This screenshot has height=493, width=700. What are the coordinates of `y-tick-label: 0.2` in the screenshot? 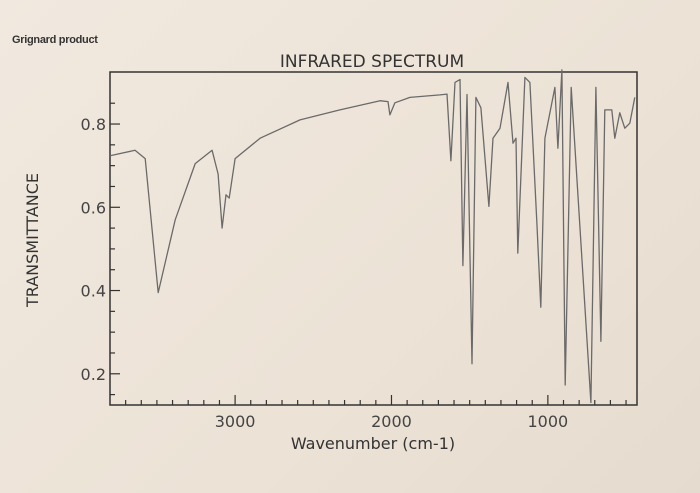 It's located at (93, 374).